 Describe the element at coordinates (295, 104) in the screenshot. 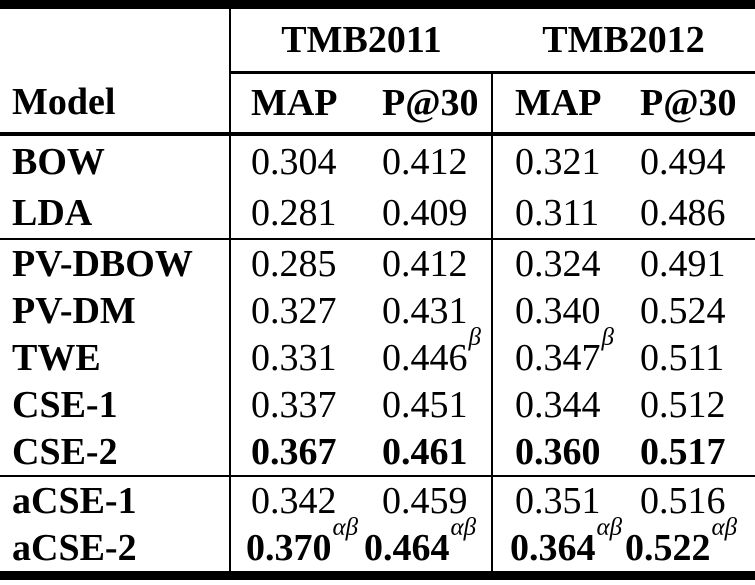

I see `column-header-map-tmb2011: MAP` at that location.